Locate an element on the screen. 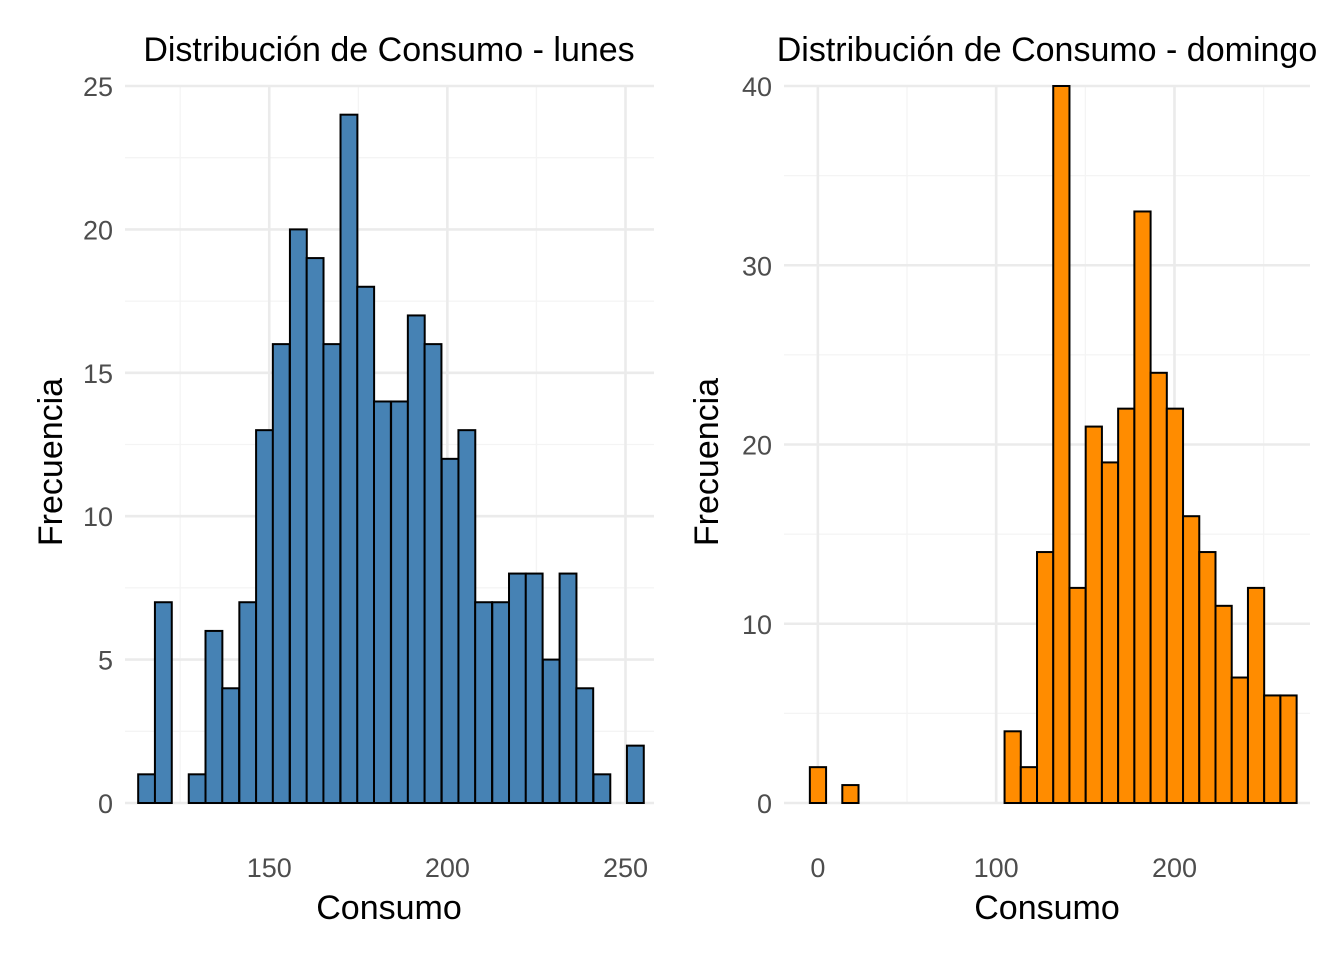 The width and height of the screenshot is (1344, 960). y-tick-labels: 0 10 20 30 40 is located at coordinates (757, 445).